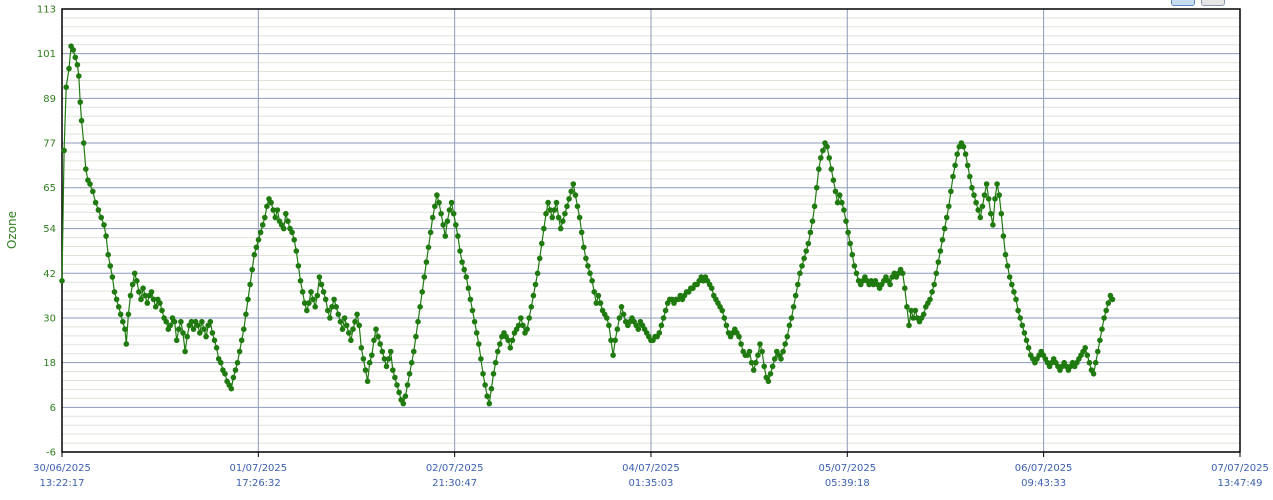 The image size is (1273, 500). I want to click on zoom-toggle-button, so click(1183, 3).